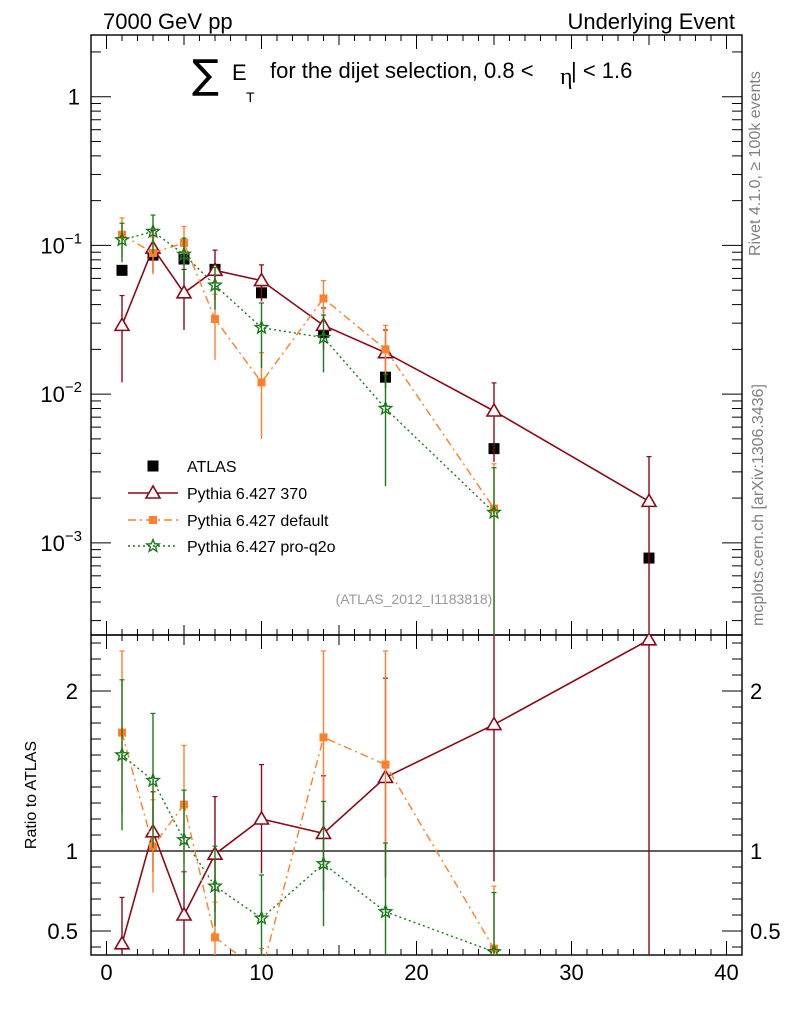 The width and height of the screenshot is (786, 1024). What do you see at coordinates (414, 599) in the screenshot?
I see `analysis-label: (ATLAS_2012_I1183818)` at bounding box center [414, 599].